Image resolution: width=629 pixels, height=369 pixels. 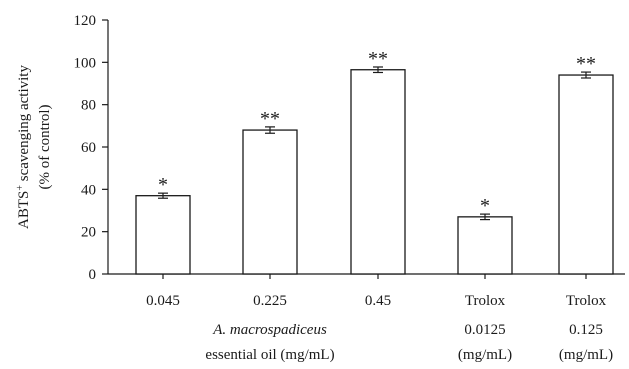 I want to click on y-tick-label: 40, so click(x=88, y=190).